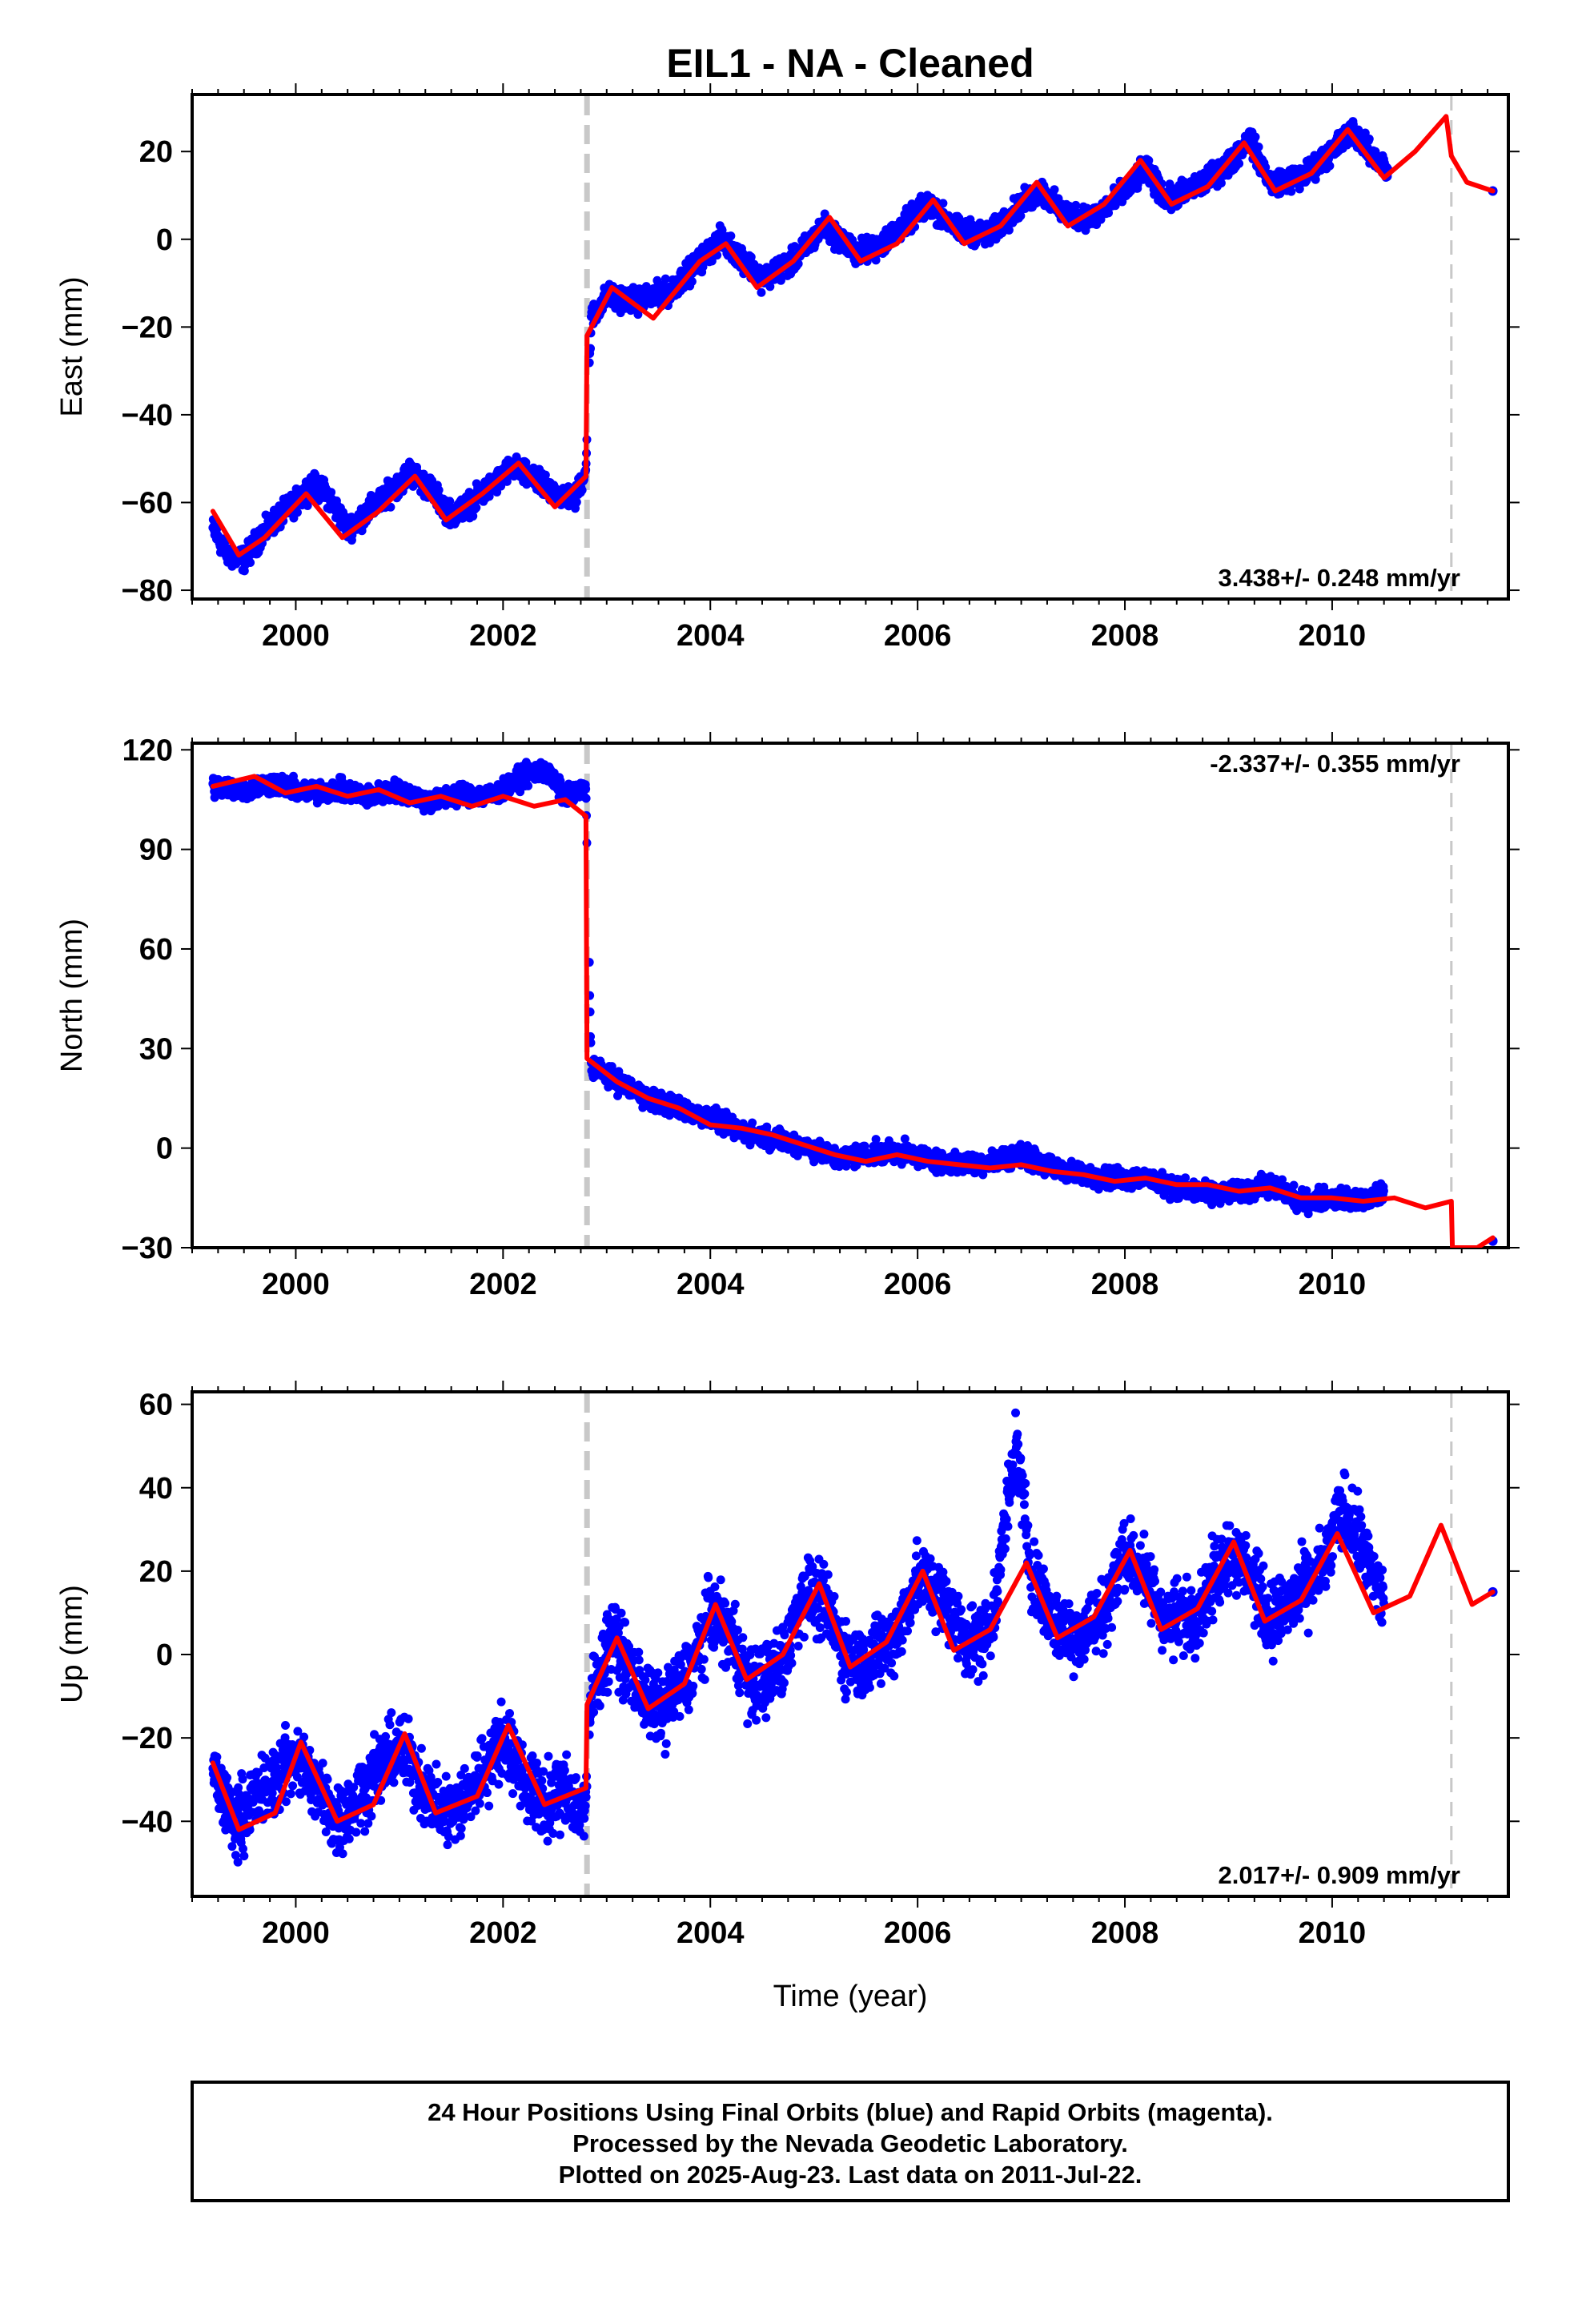 This screenshot has height=2324, width=1582. What do you see at coordinates (147, 416) in the screenshot?
I see `y-tick-label: −40` at bounding box center [147, 416].